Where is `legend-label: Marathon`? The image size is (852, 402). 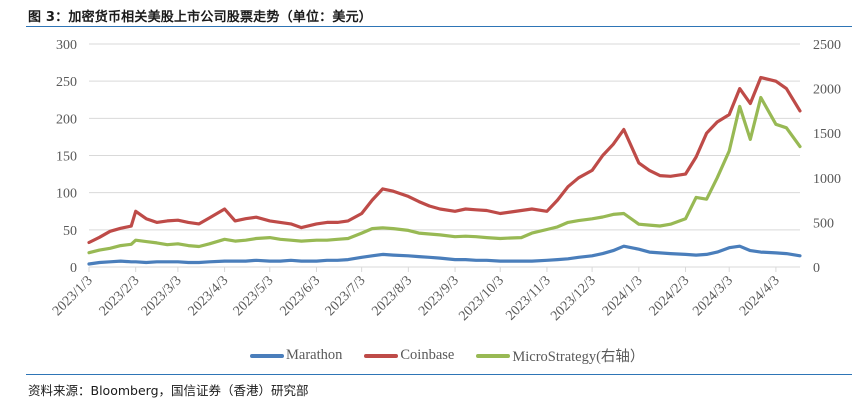
legend-label: Marathon is located at coordinates (314, 355).